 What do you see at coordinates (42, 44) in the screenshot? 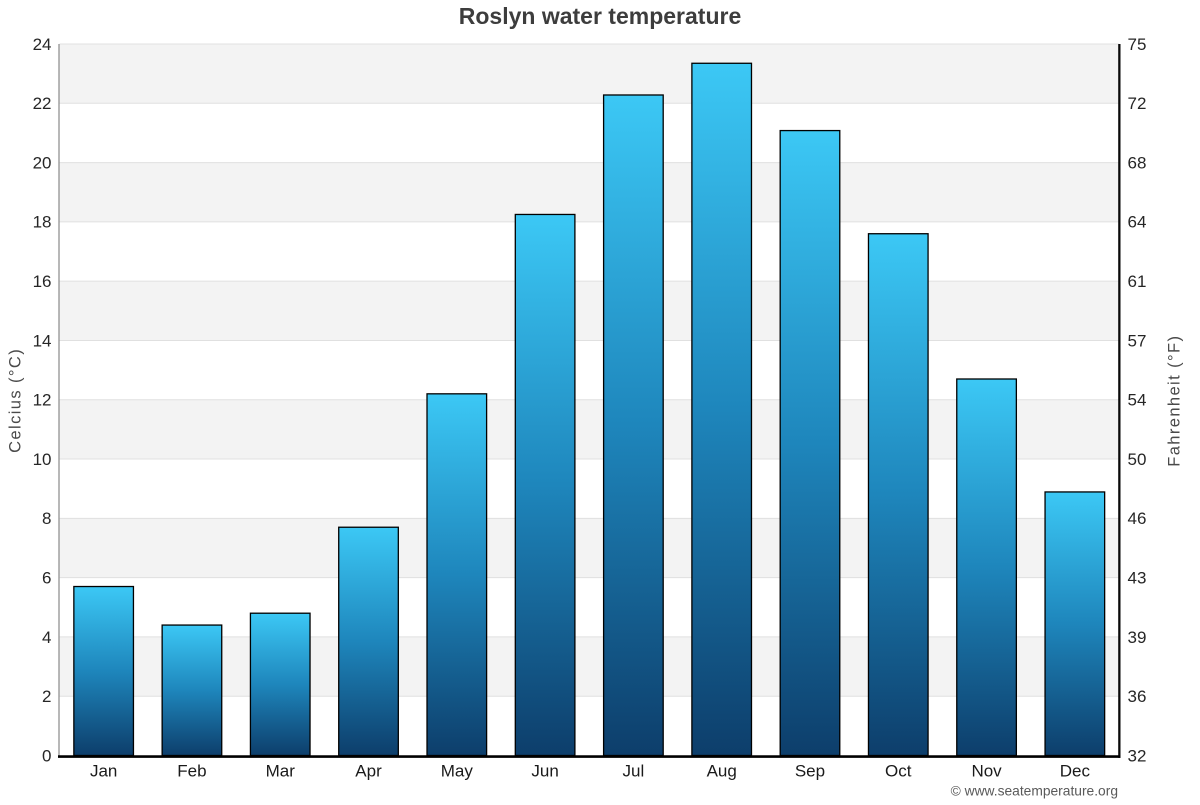
I see `svg-text: 24` at bounding box center [42, 44].